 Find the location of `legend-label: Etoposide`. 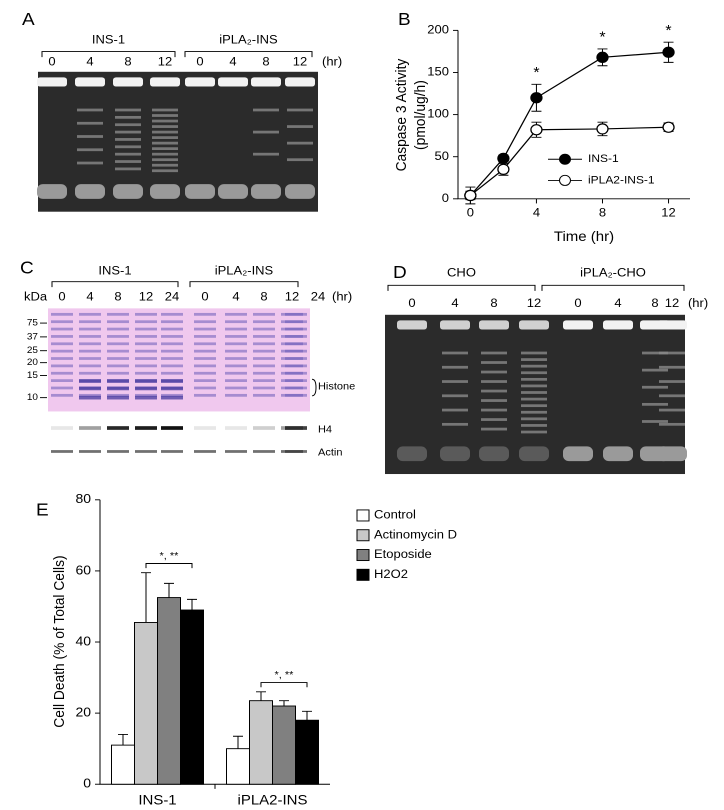

legend-label: Etoposide is located at coordinates (403, 554).